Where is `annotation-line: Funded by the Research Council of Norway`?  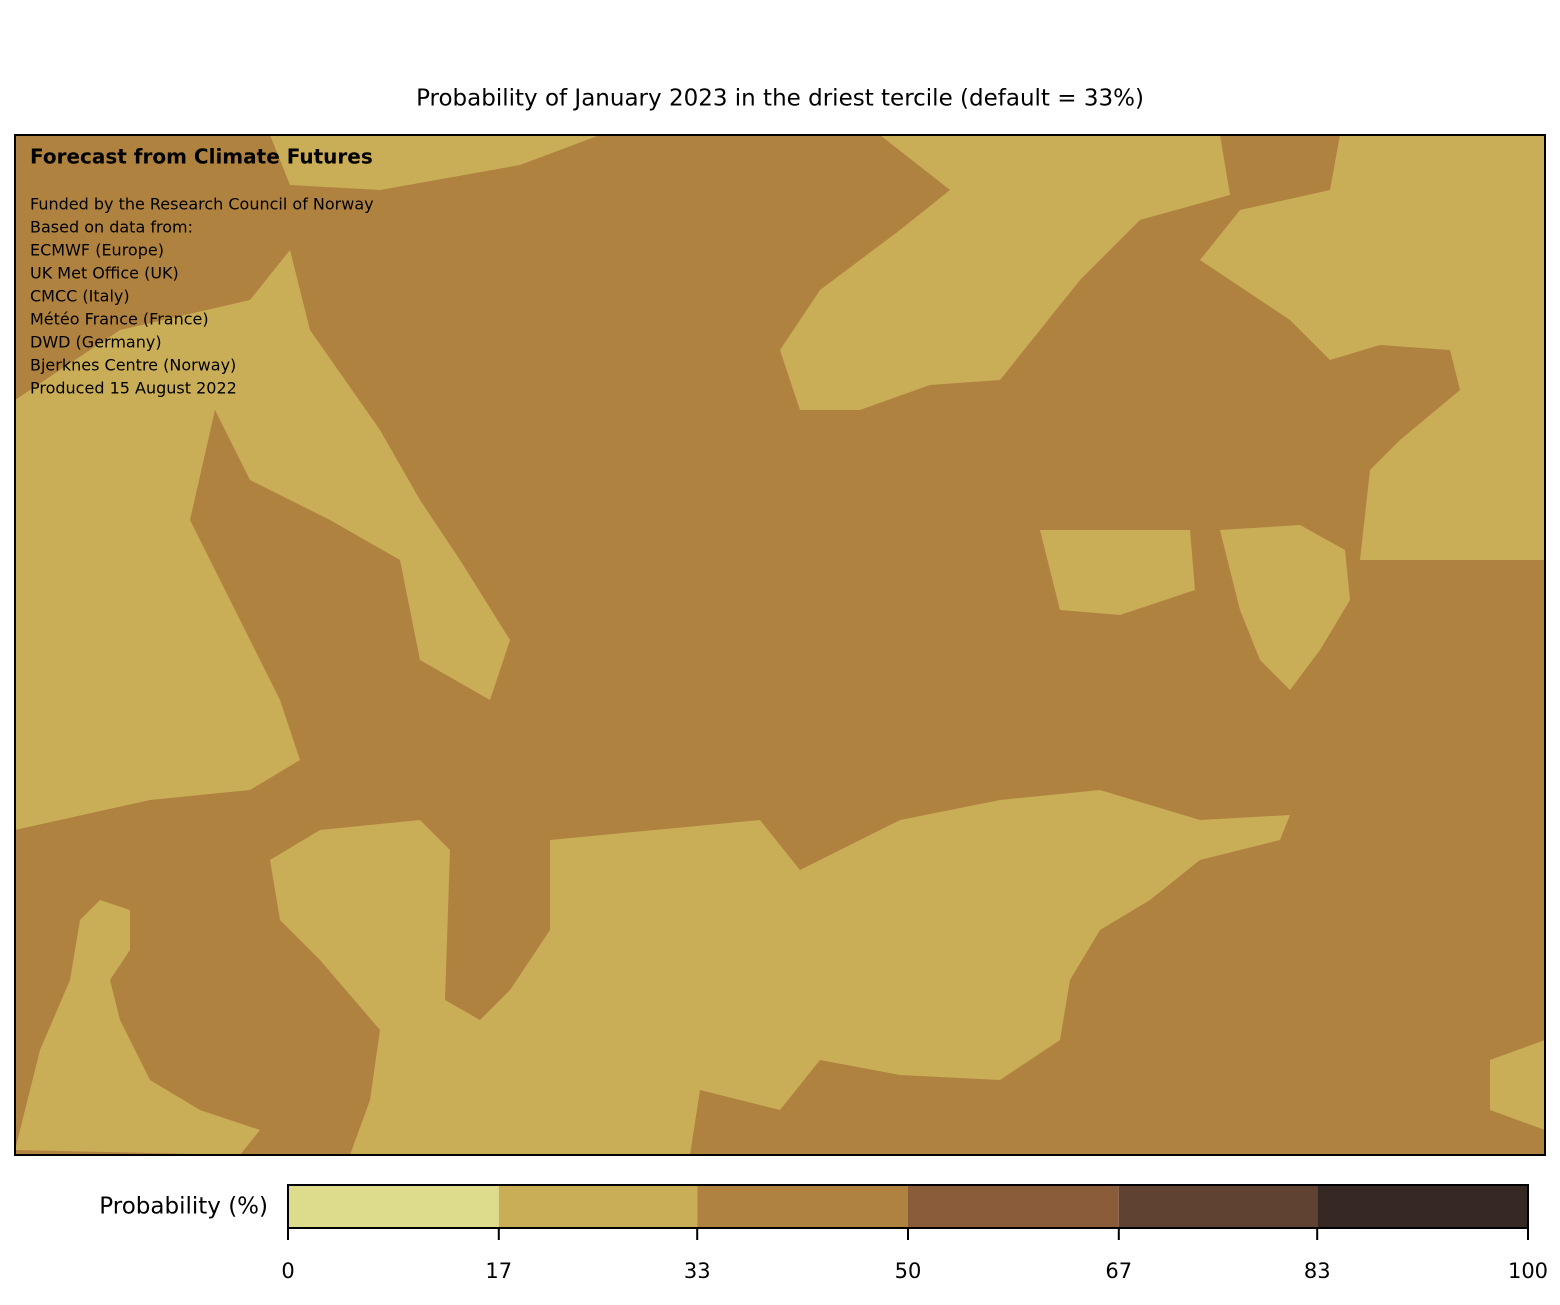
annotation-line: Funded by the Research Council of Norway is located at coordinates (202, 204).